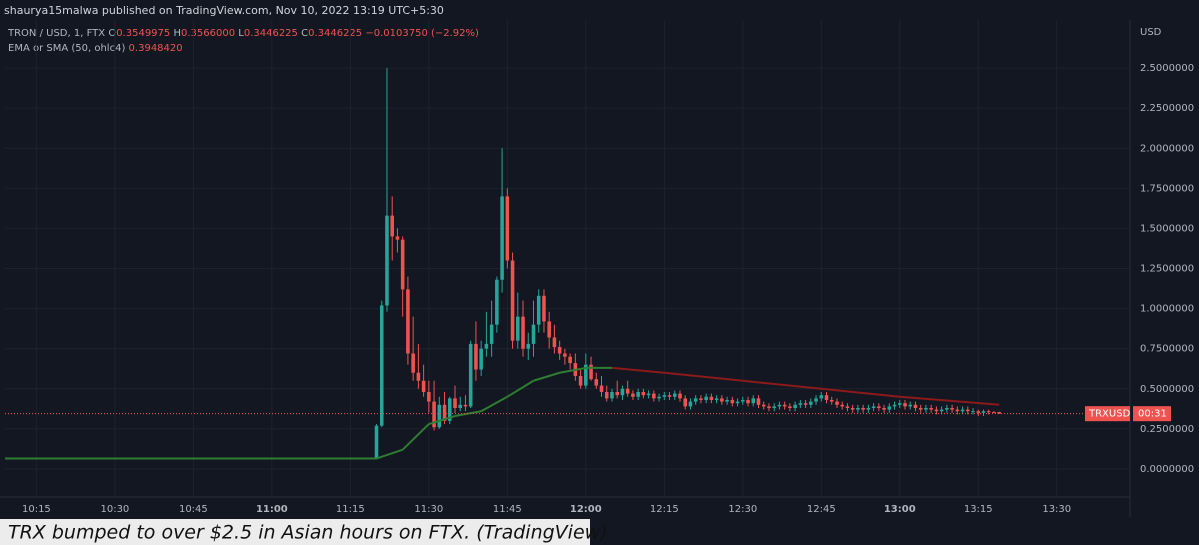  Describe the element at coordinates (1167, 269) in the screenshot. I see `y-tick-label: 1.2500000` at that location.